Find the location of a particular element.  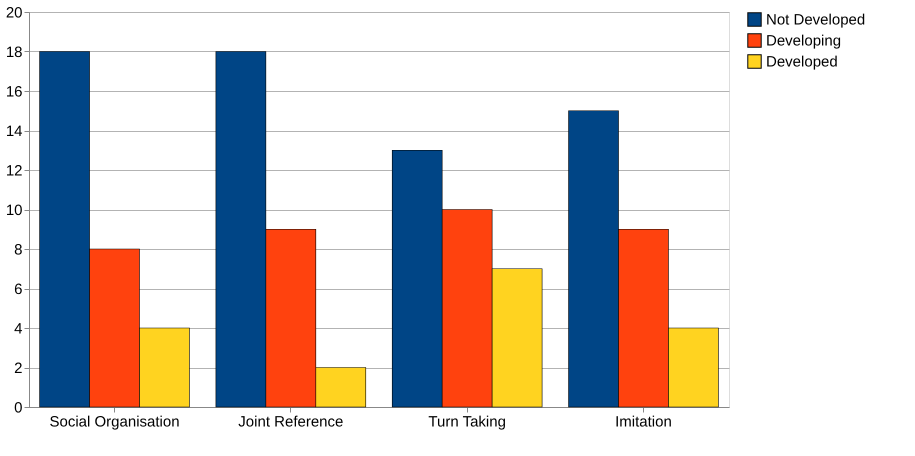

x-tick-label: Social Organisation is located at coordinates (114, 422).